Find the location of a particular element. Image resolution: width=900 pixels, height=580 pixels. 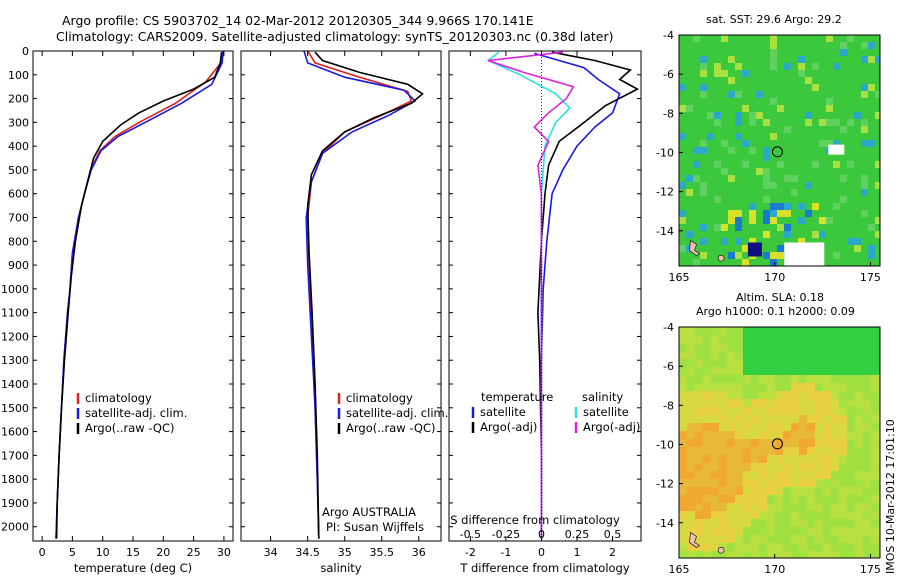

sla_map-ytick-label: -6 is located at coordinates (668, 366).